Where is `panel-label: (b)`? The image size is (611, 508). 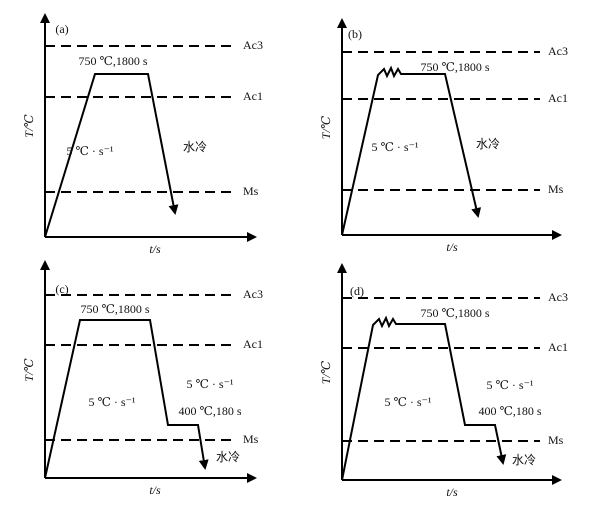 panel-label: (b) is located at coordinates (355, 34).